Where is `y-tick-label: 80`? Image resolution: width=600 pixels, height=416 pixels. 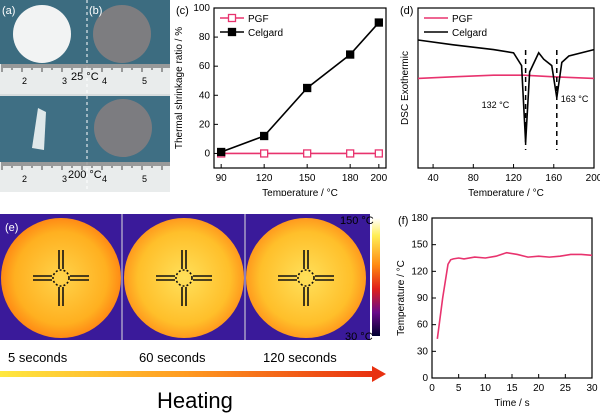 y-tick-label: 80 is located at coordinates (205, 37).